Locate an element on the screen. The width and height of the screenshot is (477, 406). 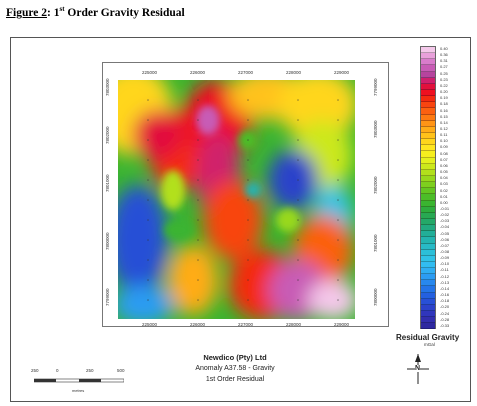
legend-tick-label: 0.31 is located at coordinates (444, 61).